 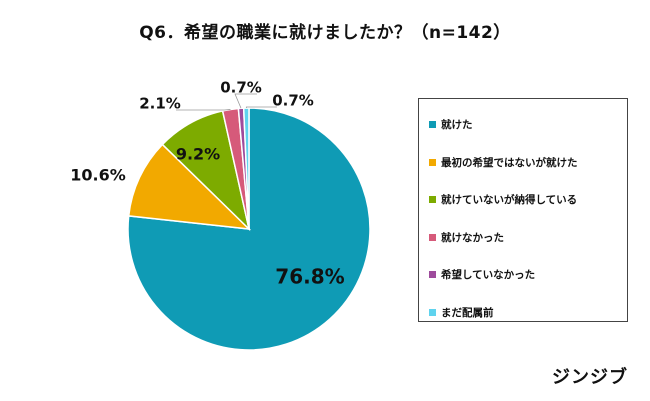 What do you see at coordinates (488, 275) in the screenshot?
I see `legend-label: 希望していなかった` at bounding box center [488, 275].